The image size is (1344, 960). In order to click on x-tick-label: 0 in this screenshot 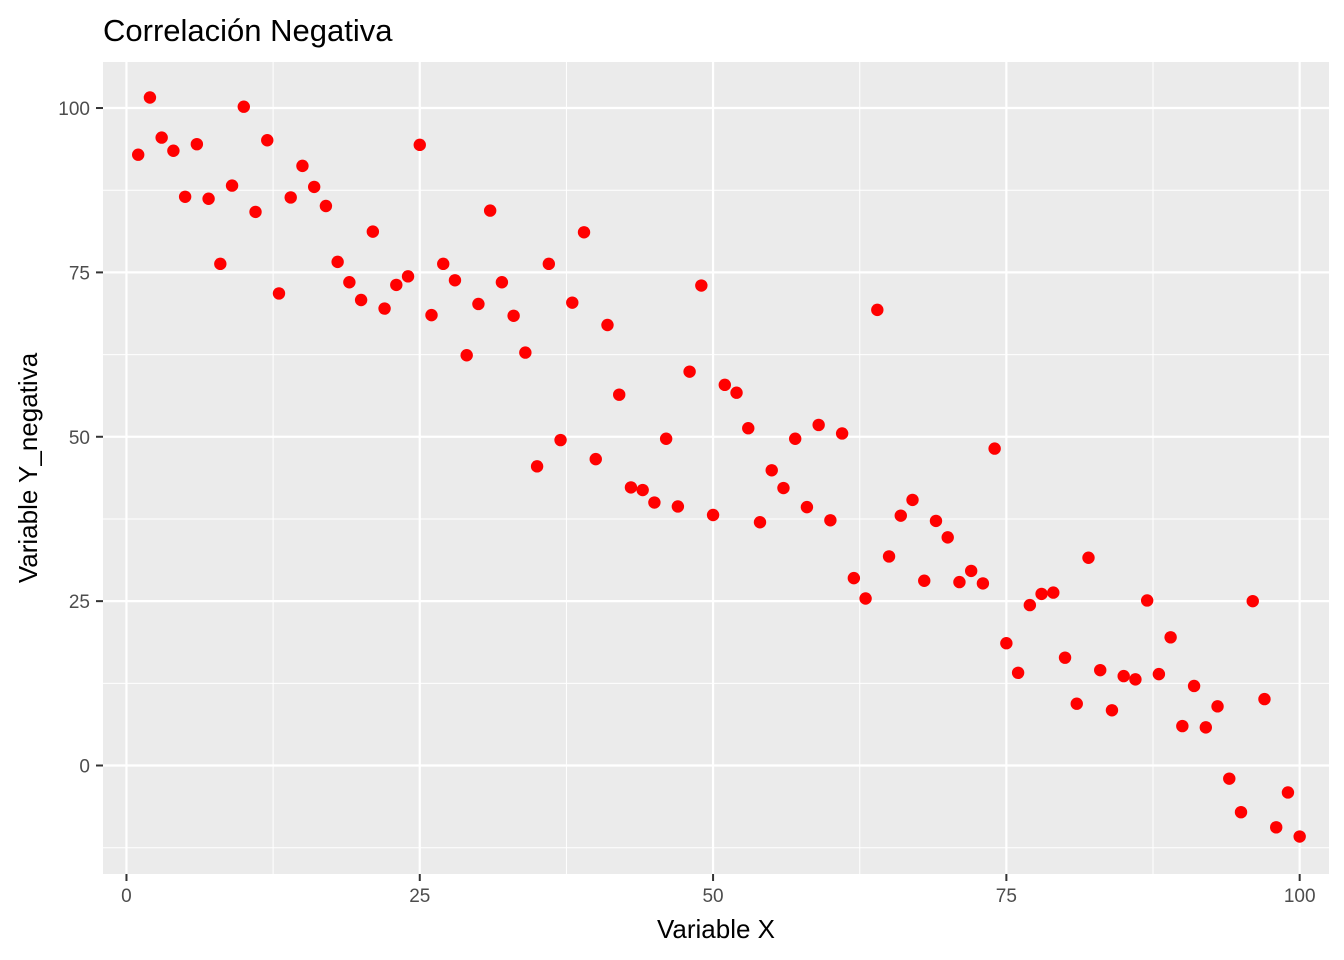, I will do `click(126, 896)`.